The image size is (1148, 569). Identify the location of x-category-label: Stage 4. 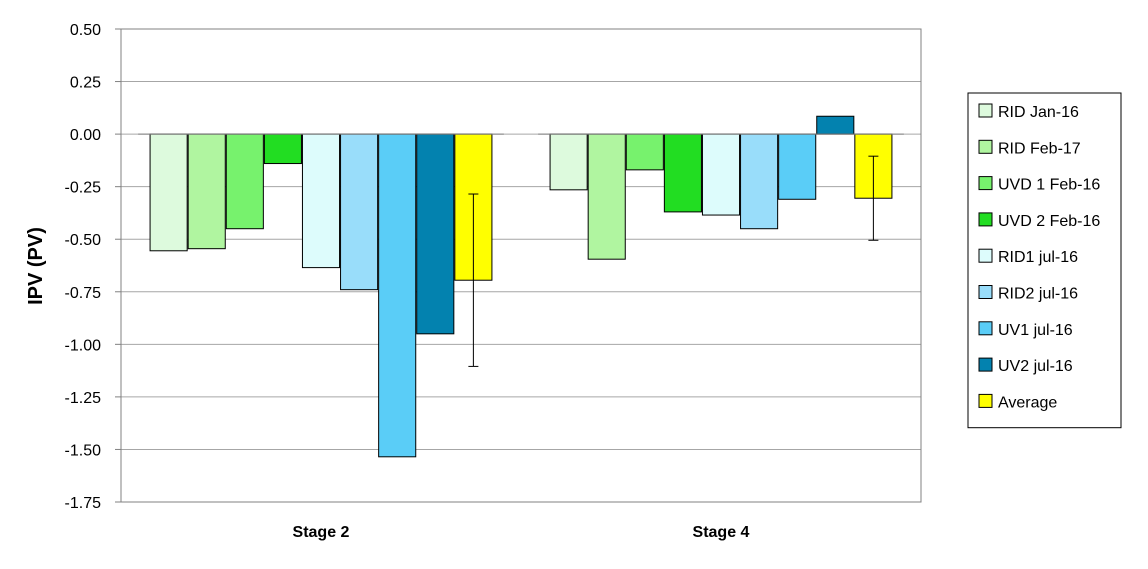
(721, 532).